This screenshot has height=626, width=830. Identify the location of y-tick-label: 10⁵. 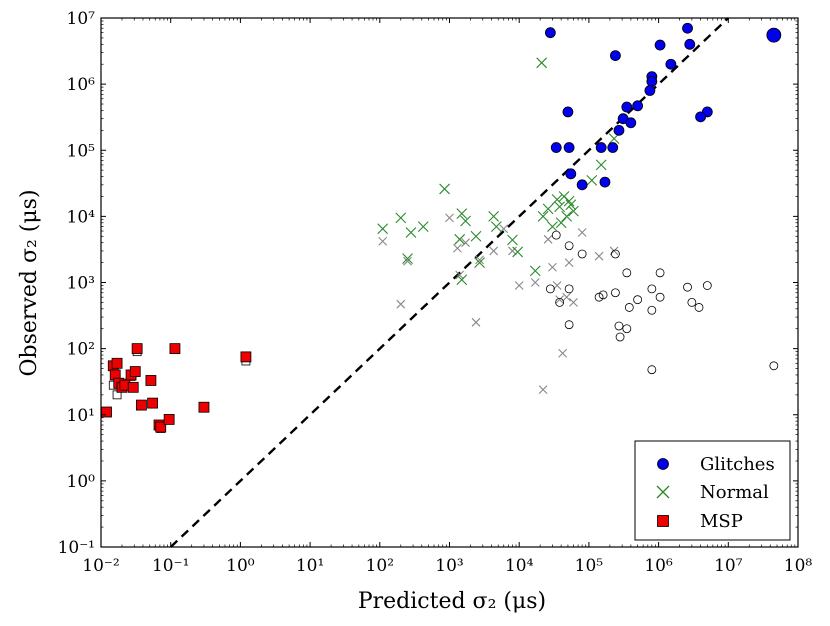
(81, 151).